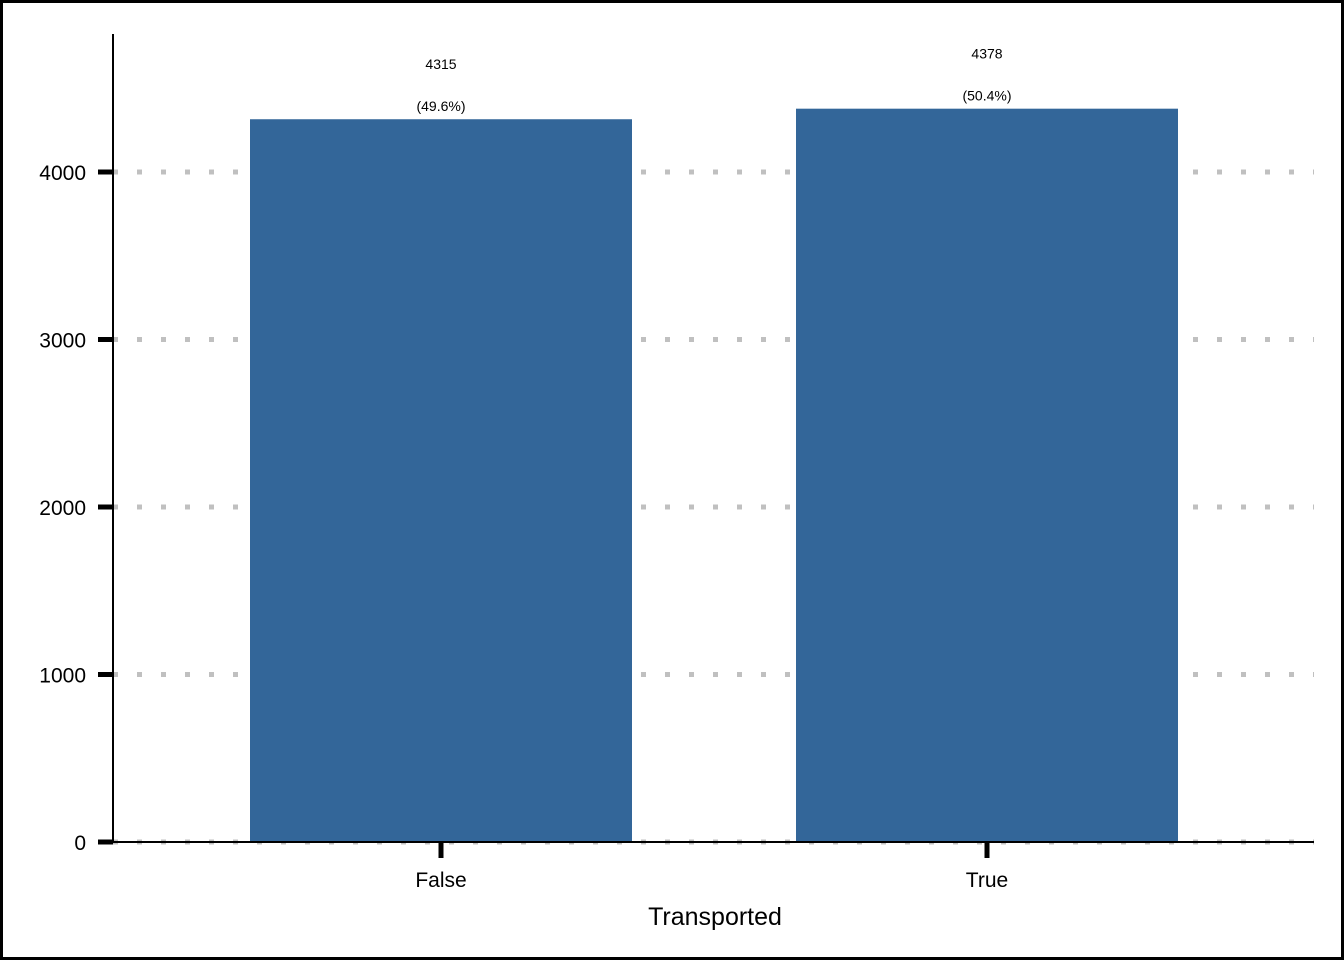 The width and height of the screenshot is (1344, 963). What do you see at coordinates (62, 173) in the screenshot?
I see `y-tick-label: 4000` at bounding box center [62, 173].